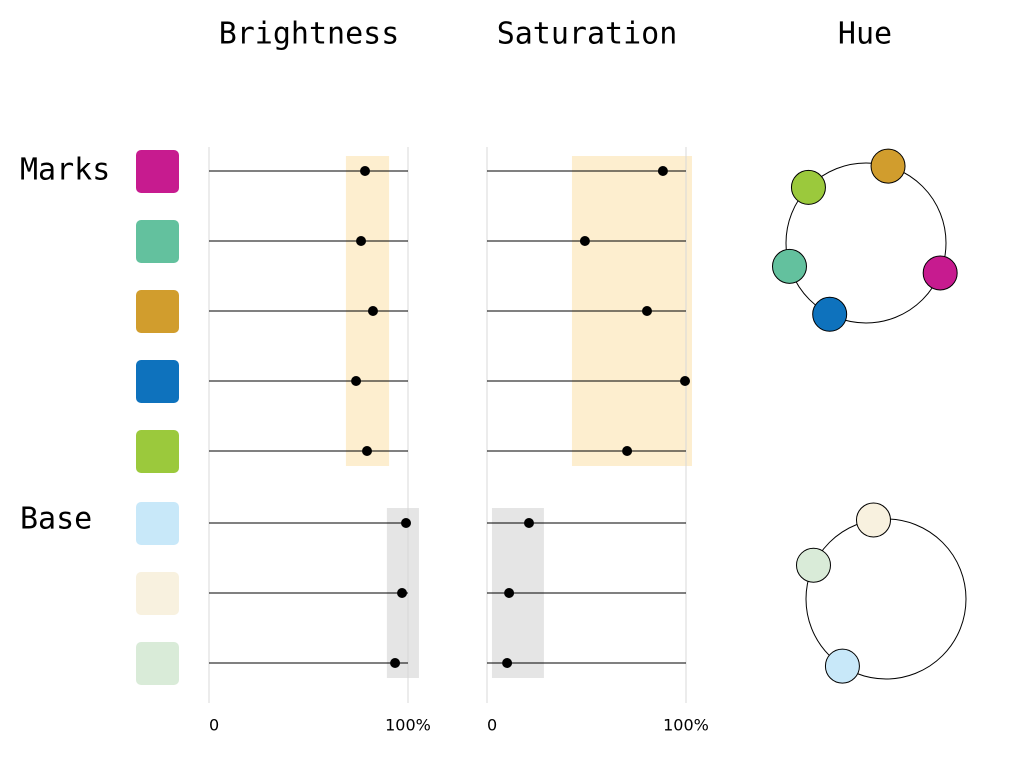 This screenshot has width=1011, height=770. What do you see at coordinates (309, 34) in the screenshot?
I see `header: Brightness` at bounding box center [309, 34].